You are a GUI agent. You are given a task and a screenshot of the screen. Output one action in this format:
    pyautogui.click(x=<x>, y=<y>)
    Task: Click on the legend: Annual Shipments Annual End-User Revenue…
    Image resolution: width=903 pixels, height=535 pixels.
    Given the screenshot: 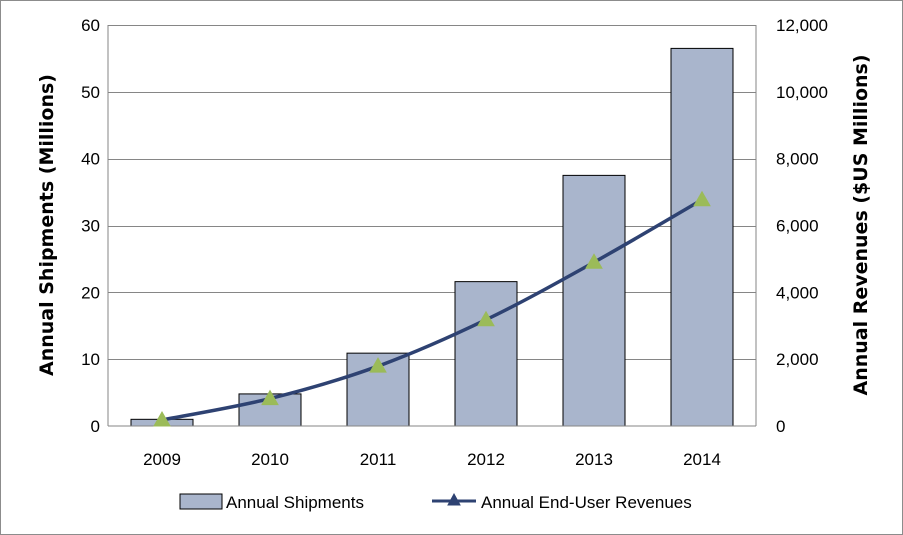 What is the action you would take?
    pyautogui.click(x=435, y=502)
    